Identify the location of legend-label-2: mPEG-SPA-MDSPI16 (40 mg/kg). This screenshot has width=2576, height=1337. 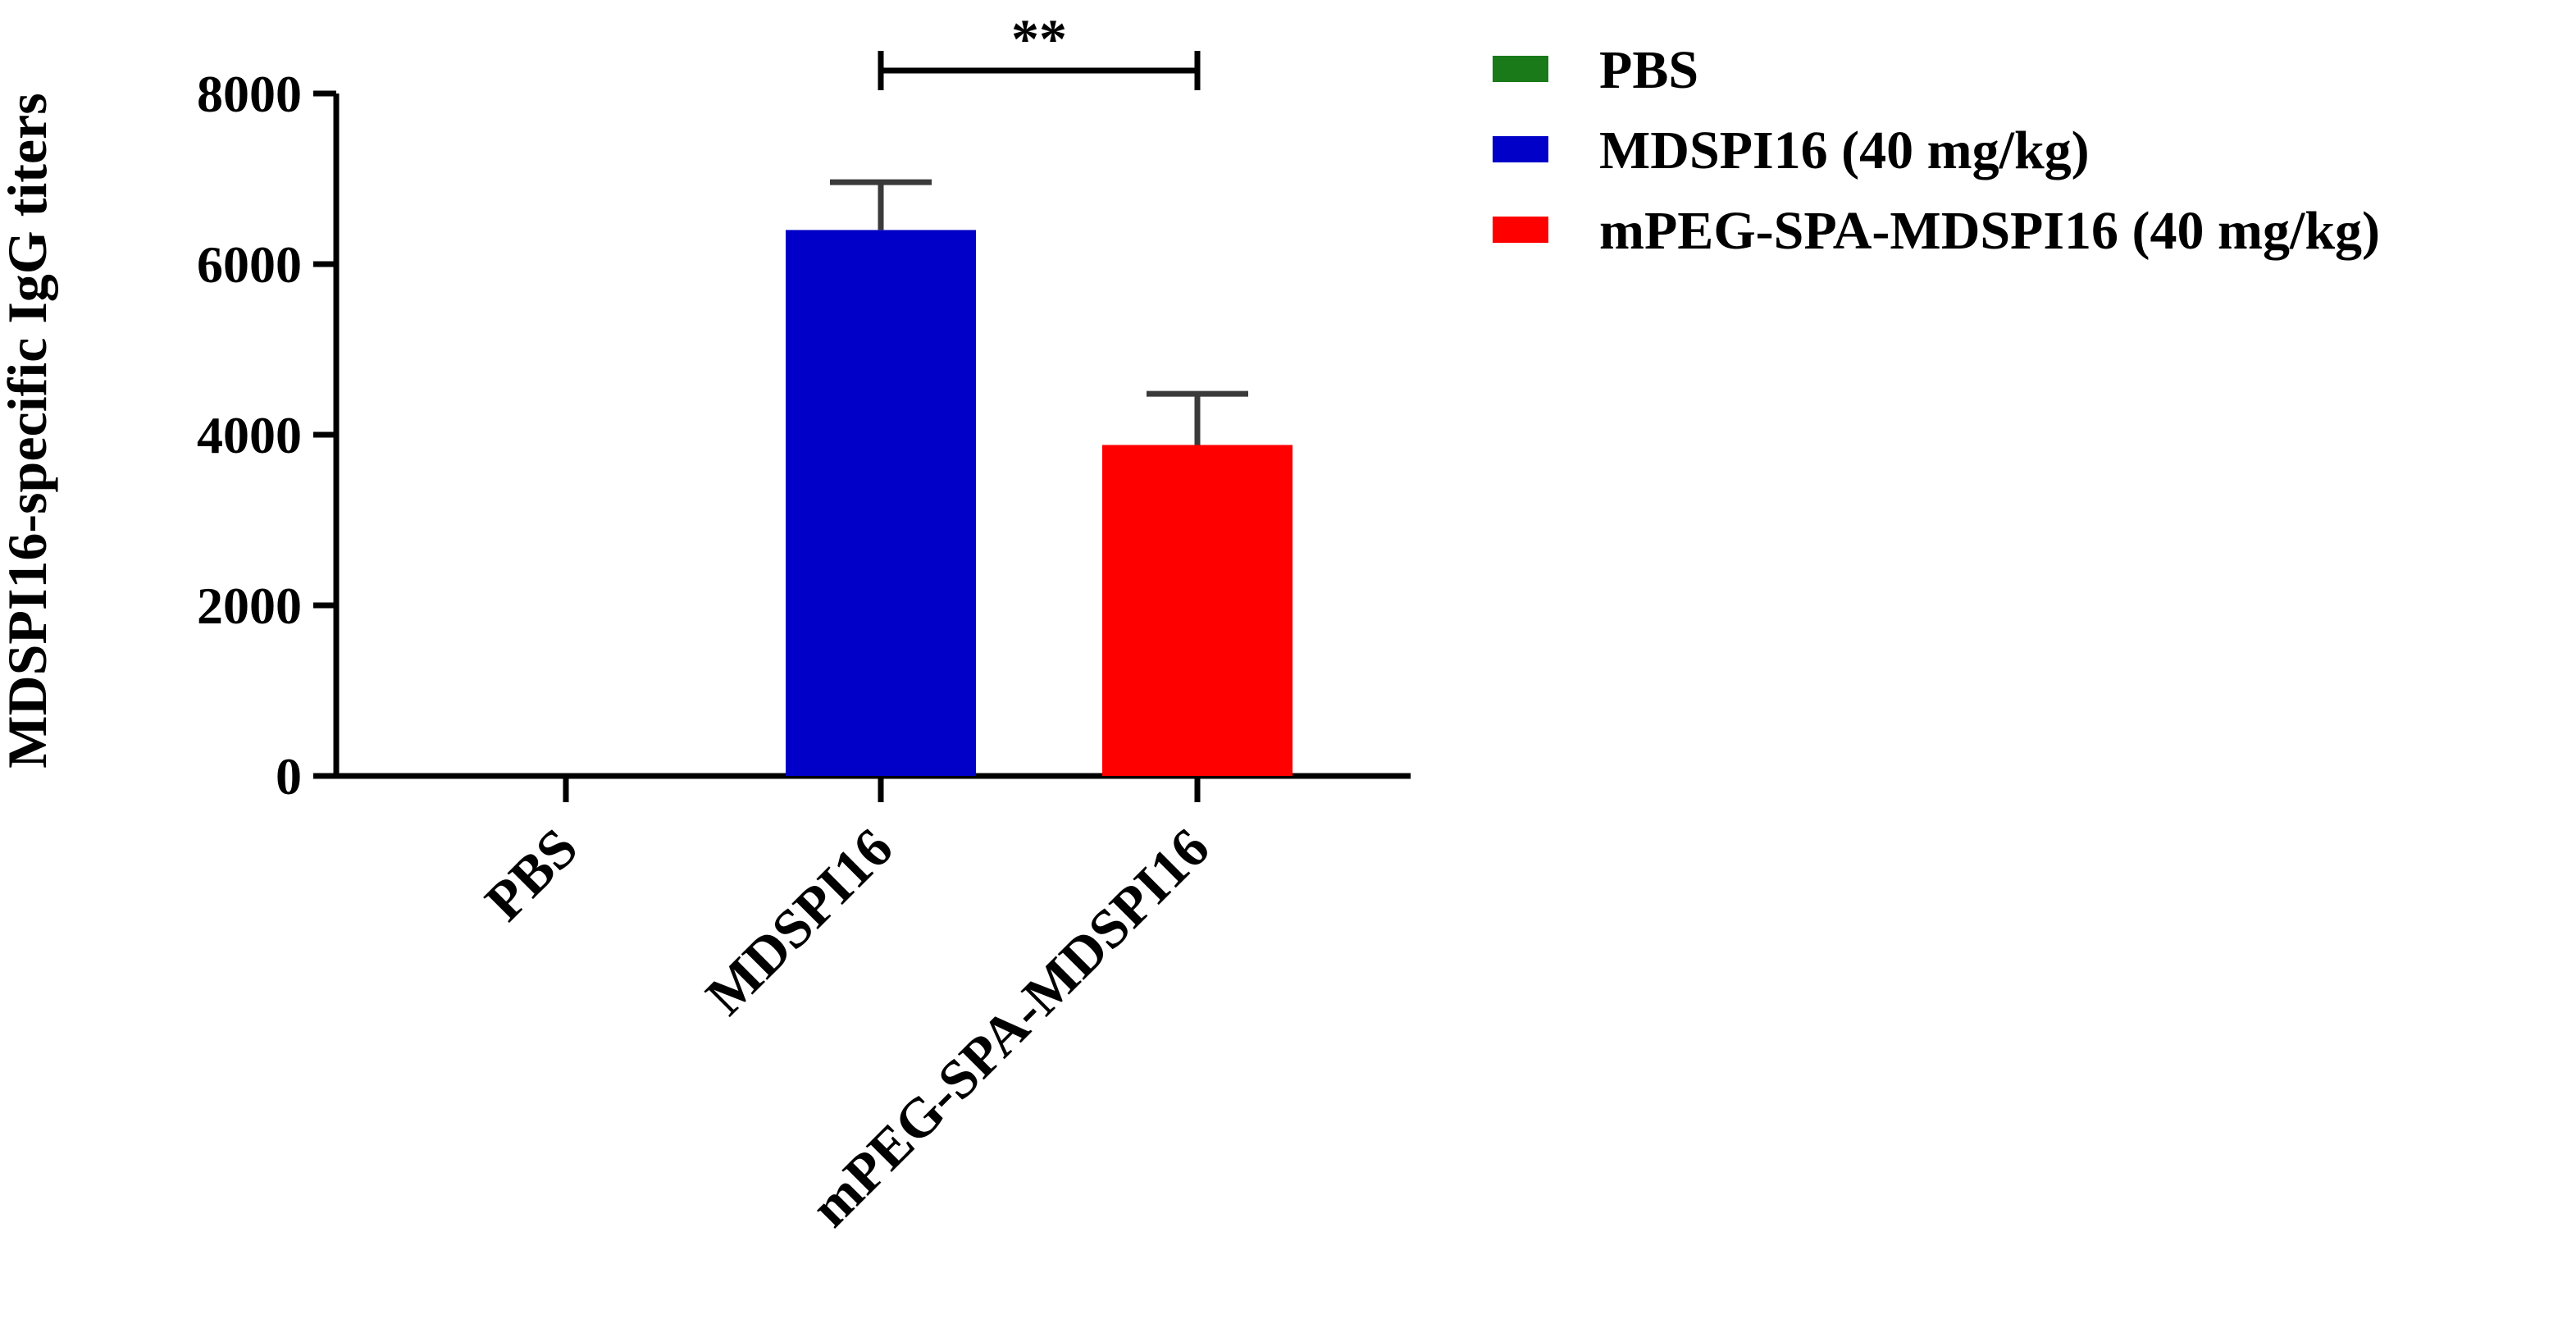
(1989, 231).